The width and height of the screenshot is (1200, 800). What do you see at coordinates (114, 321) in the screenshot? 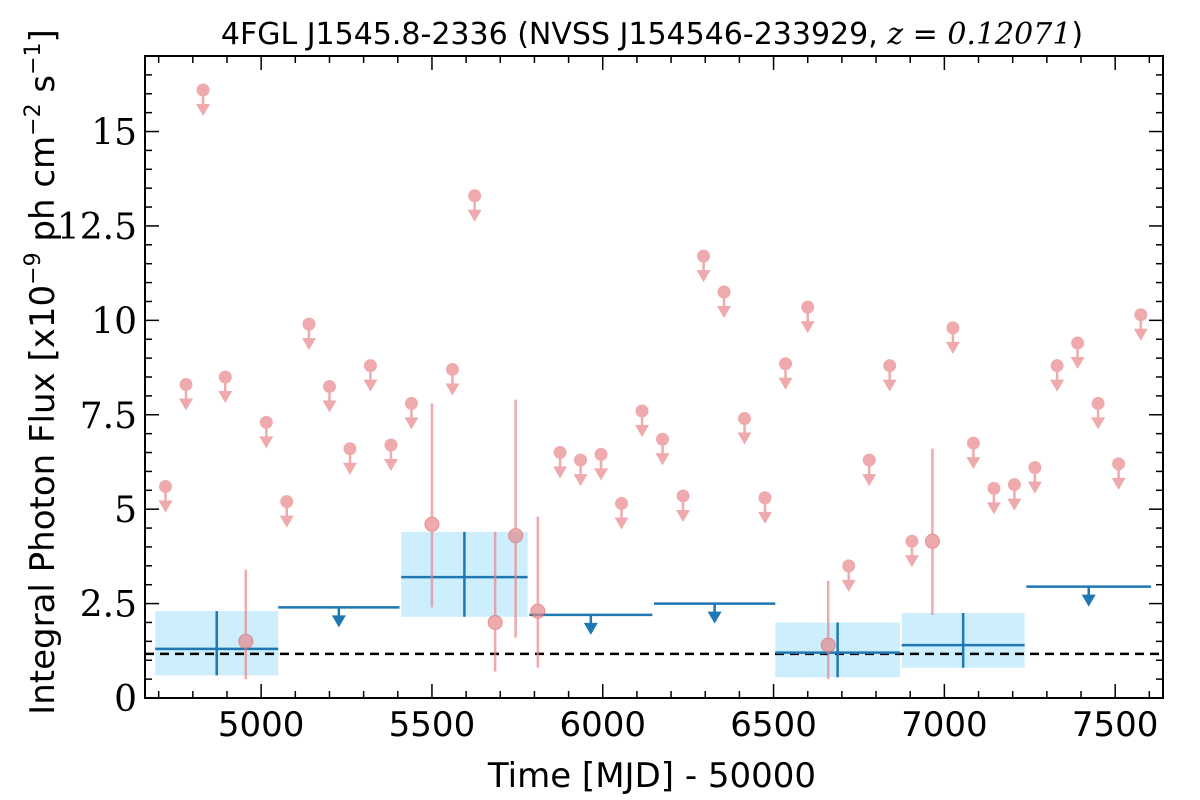
I see `y-tick-label: 10` at bounding box center [114, 321].